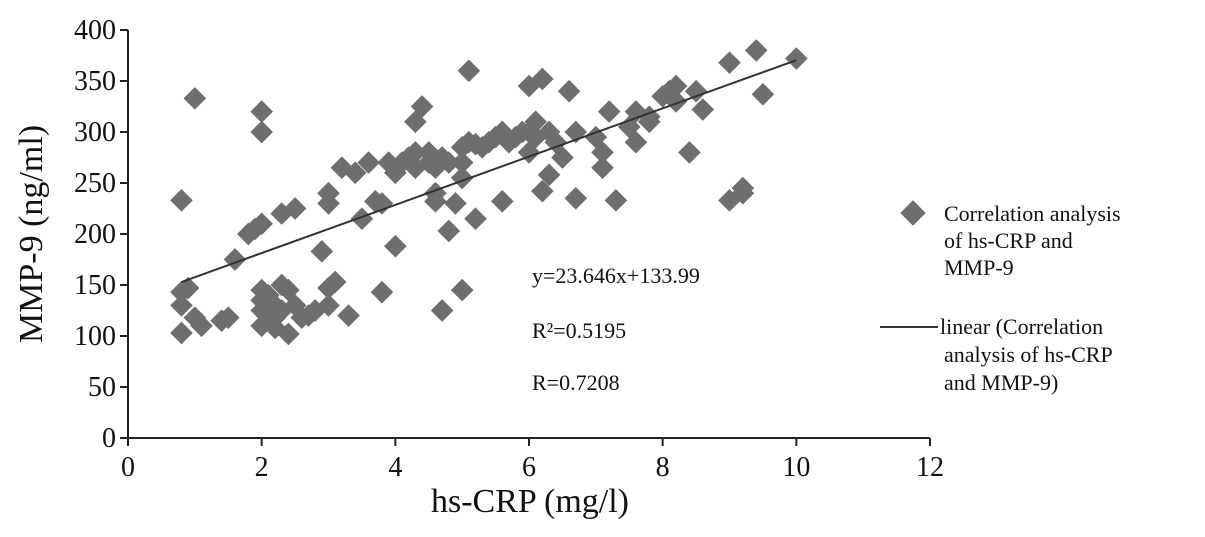 The width and height of the screenshot is (1205, 537). Describe the element at coordinates (95, 81) in the screenshot. I see `y-tick-label: 350` at that location.